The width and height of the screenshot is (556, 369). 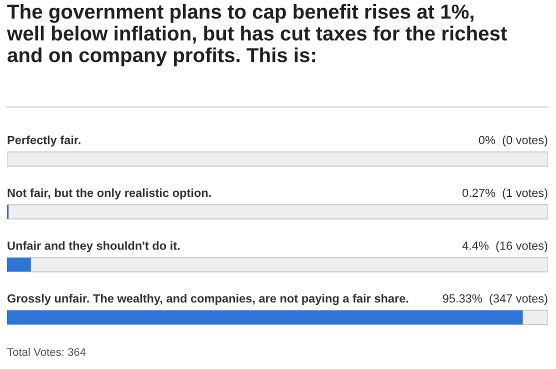 I want to click on text: Total Votes: 364, so click(x=46, y=352).